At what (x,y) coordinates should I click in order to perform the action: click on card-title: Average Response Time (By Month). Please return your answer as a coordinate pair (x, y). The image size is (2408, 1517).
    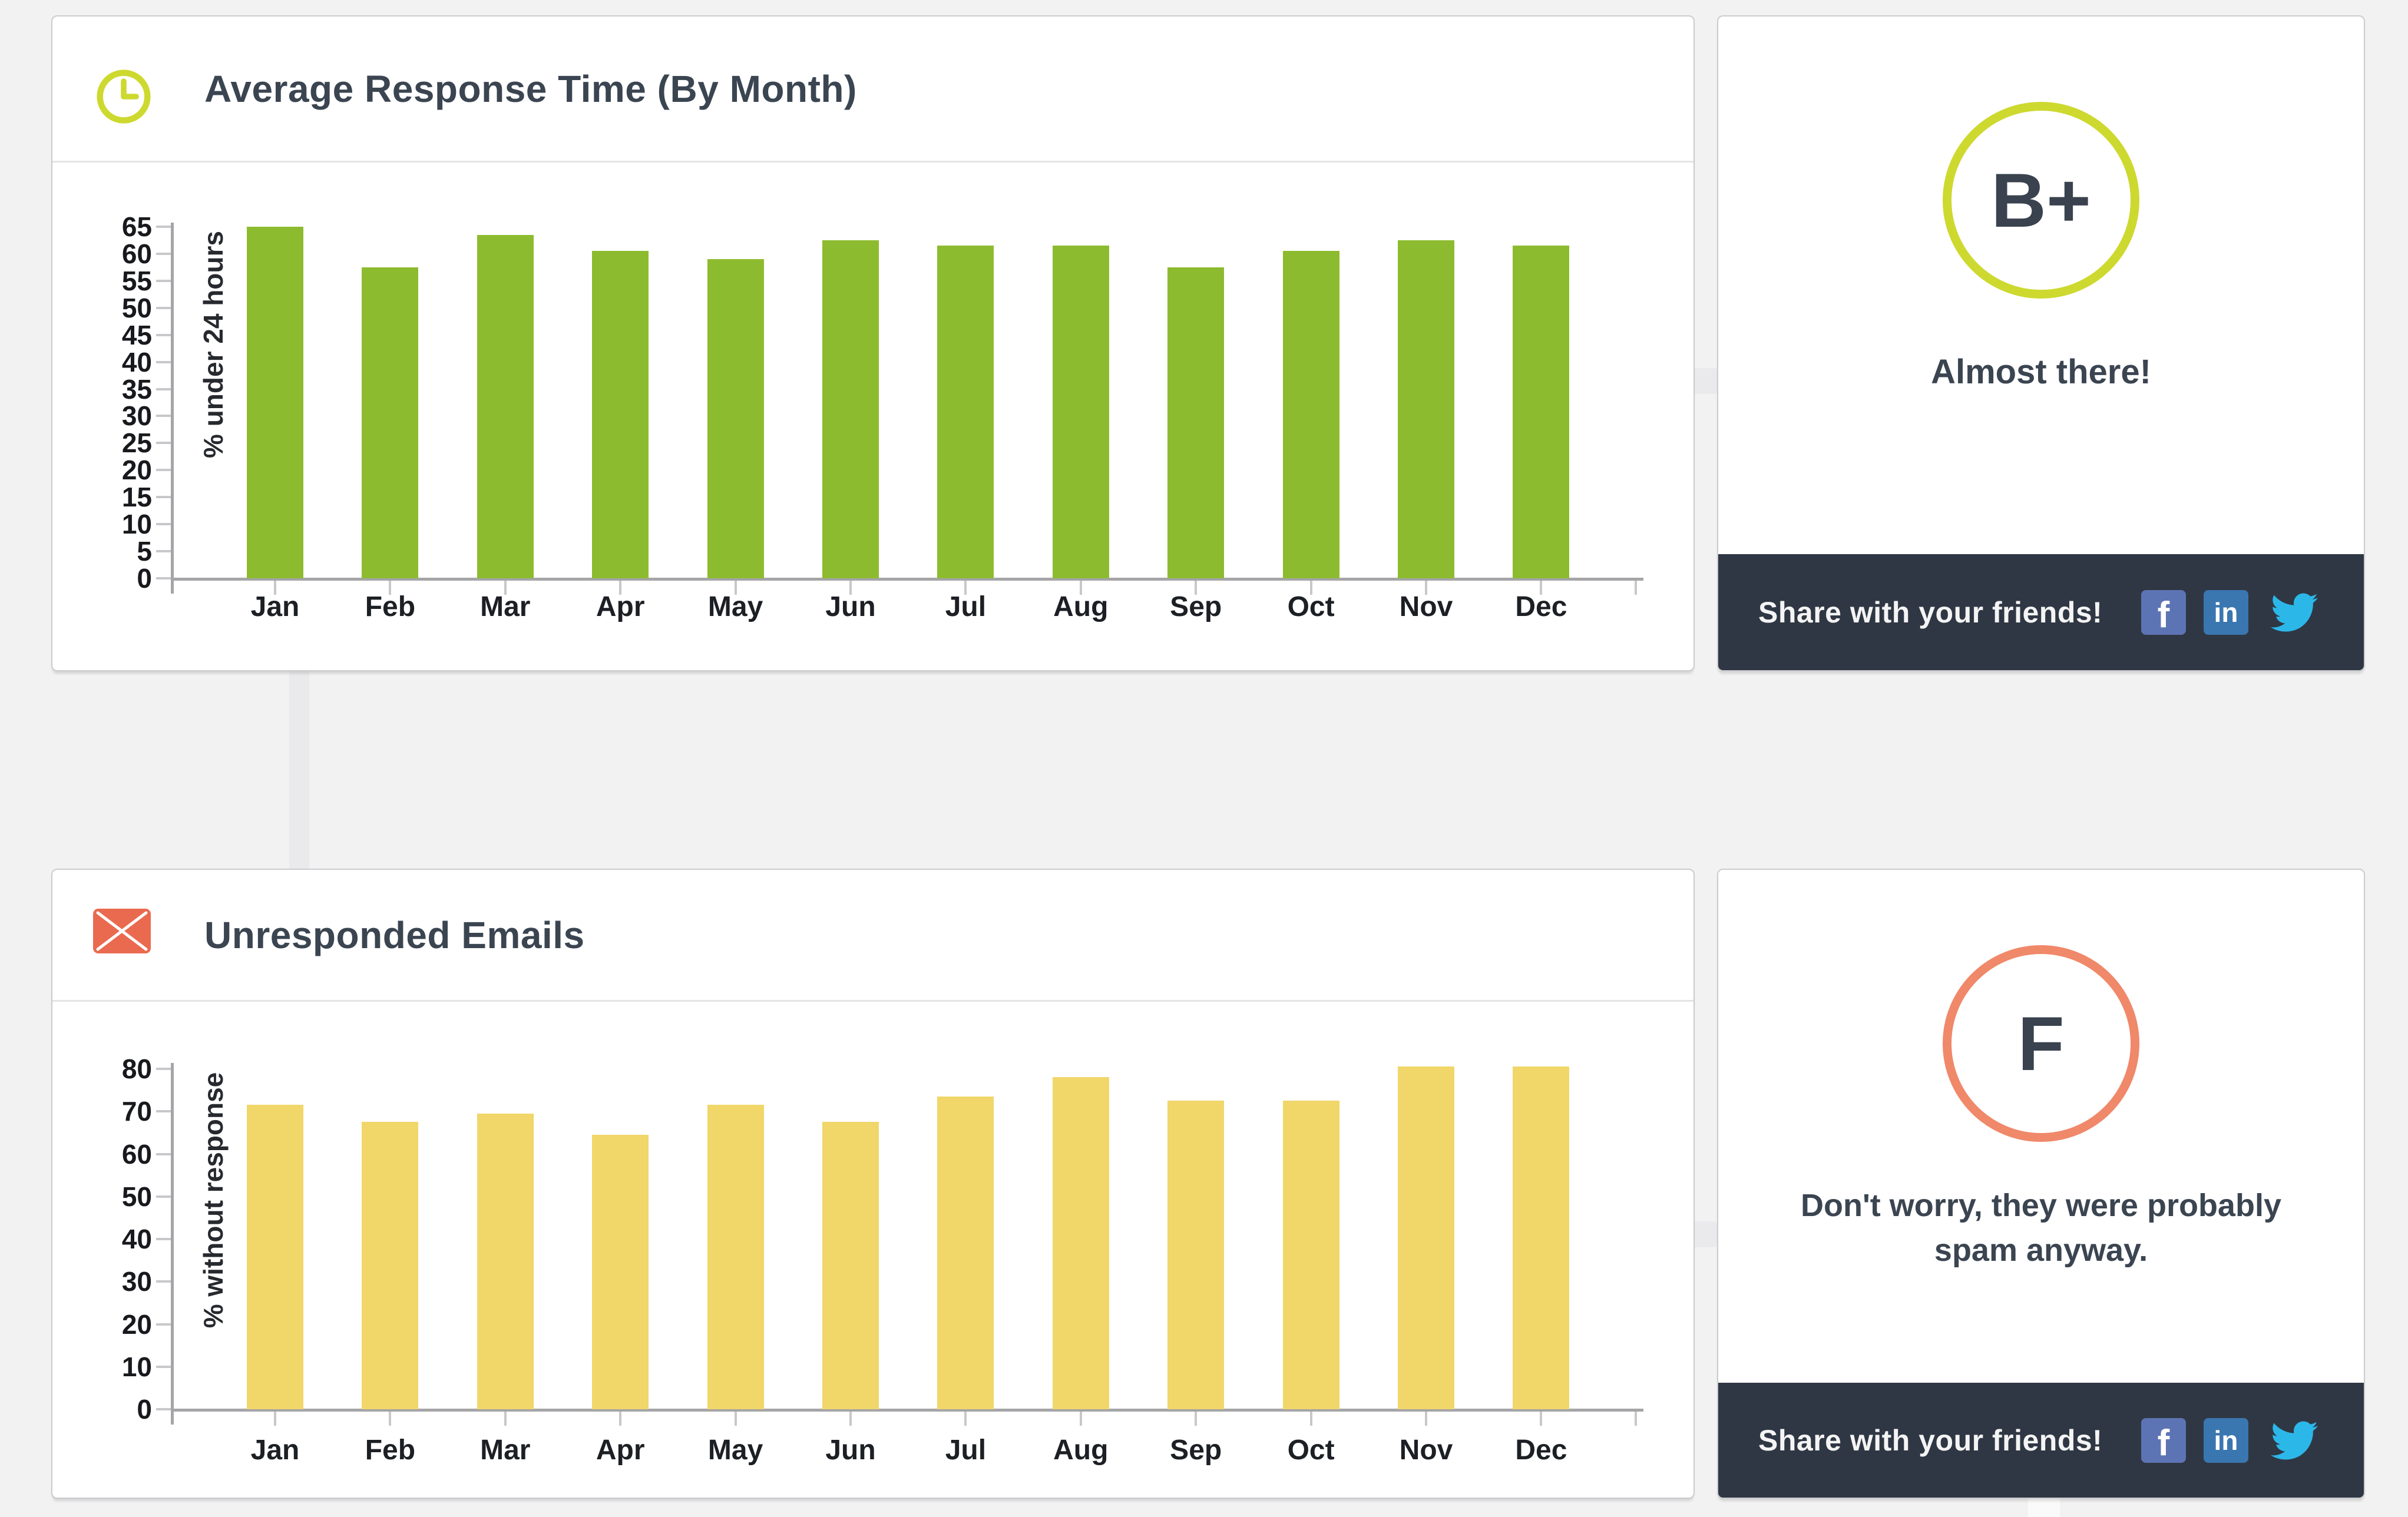
    Looking at the image, I should click on (530, 88).